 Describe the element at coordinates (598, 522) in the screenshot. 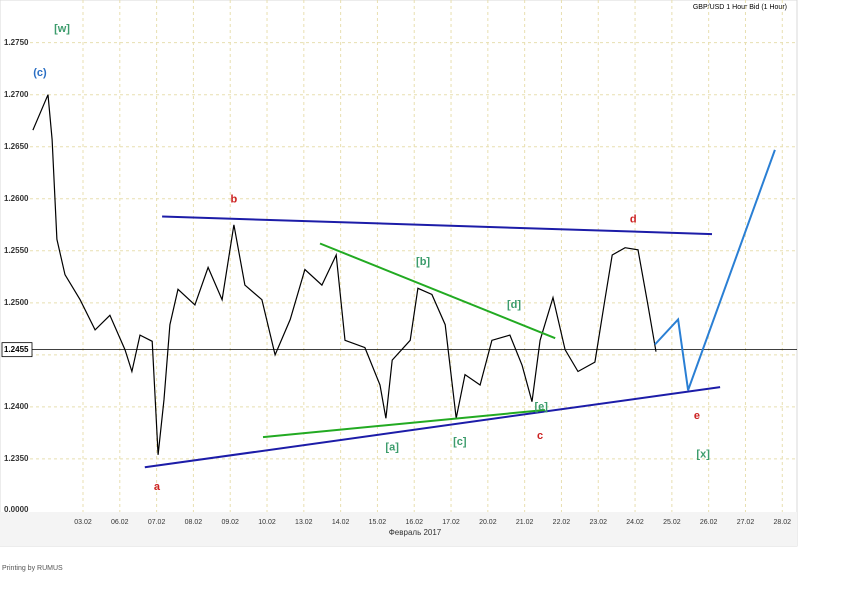

I see `x-tick-label: 23.02` at that location.